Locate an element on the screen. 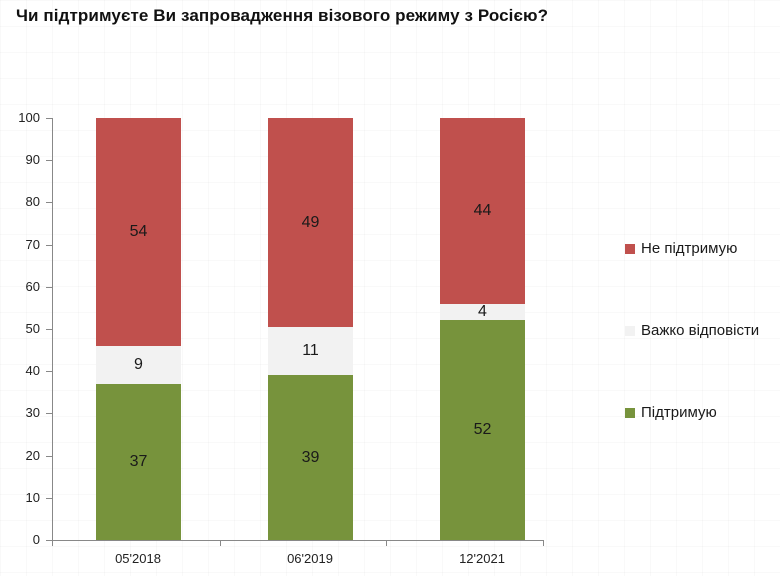 This screenshot has height=576, width=780. bar-05-2018: 54 9 37 is located at coordinates (138, 329).